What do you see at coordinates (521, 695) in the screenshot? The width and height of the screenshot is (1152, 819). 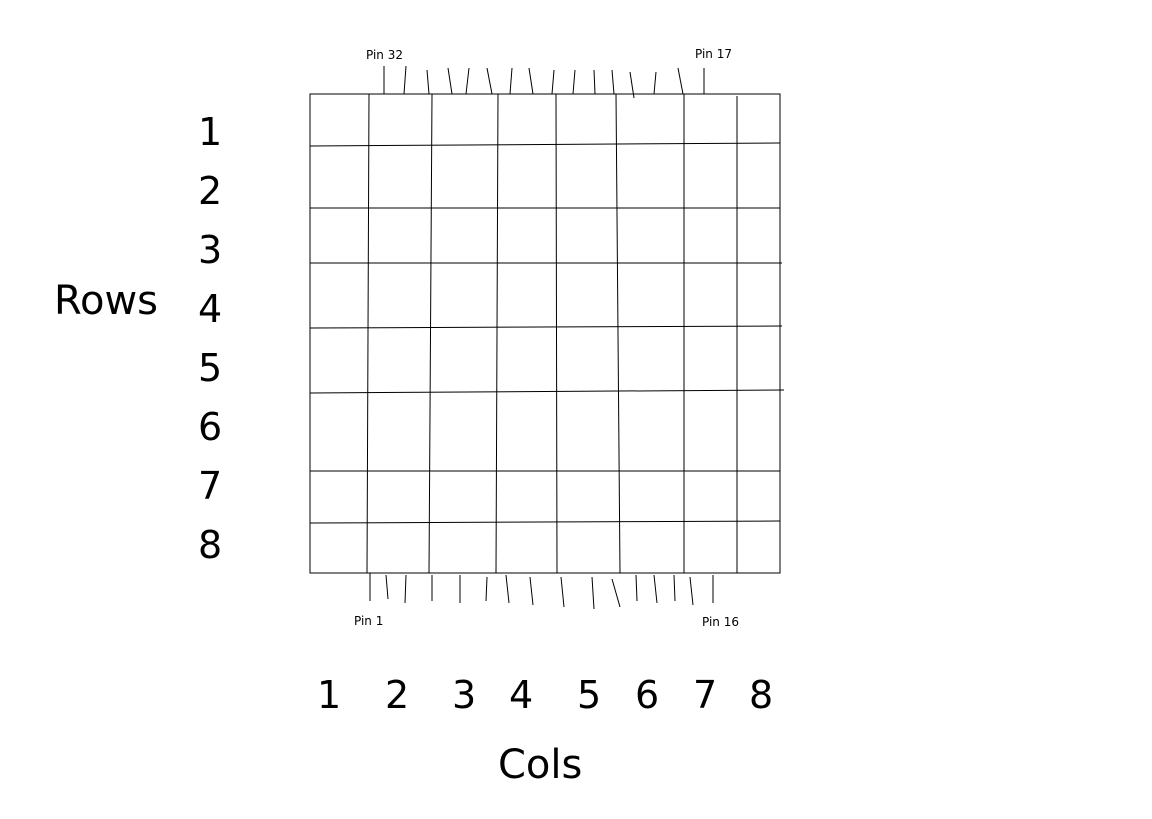 I see `col-number: 4` at bounding box center [521, 695].